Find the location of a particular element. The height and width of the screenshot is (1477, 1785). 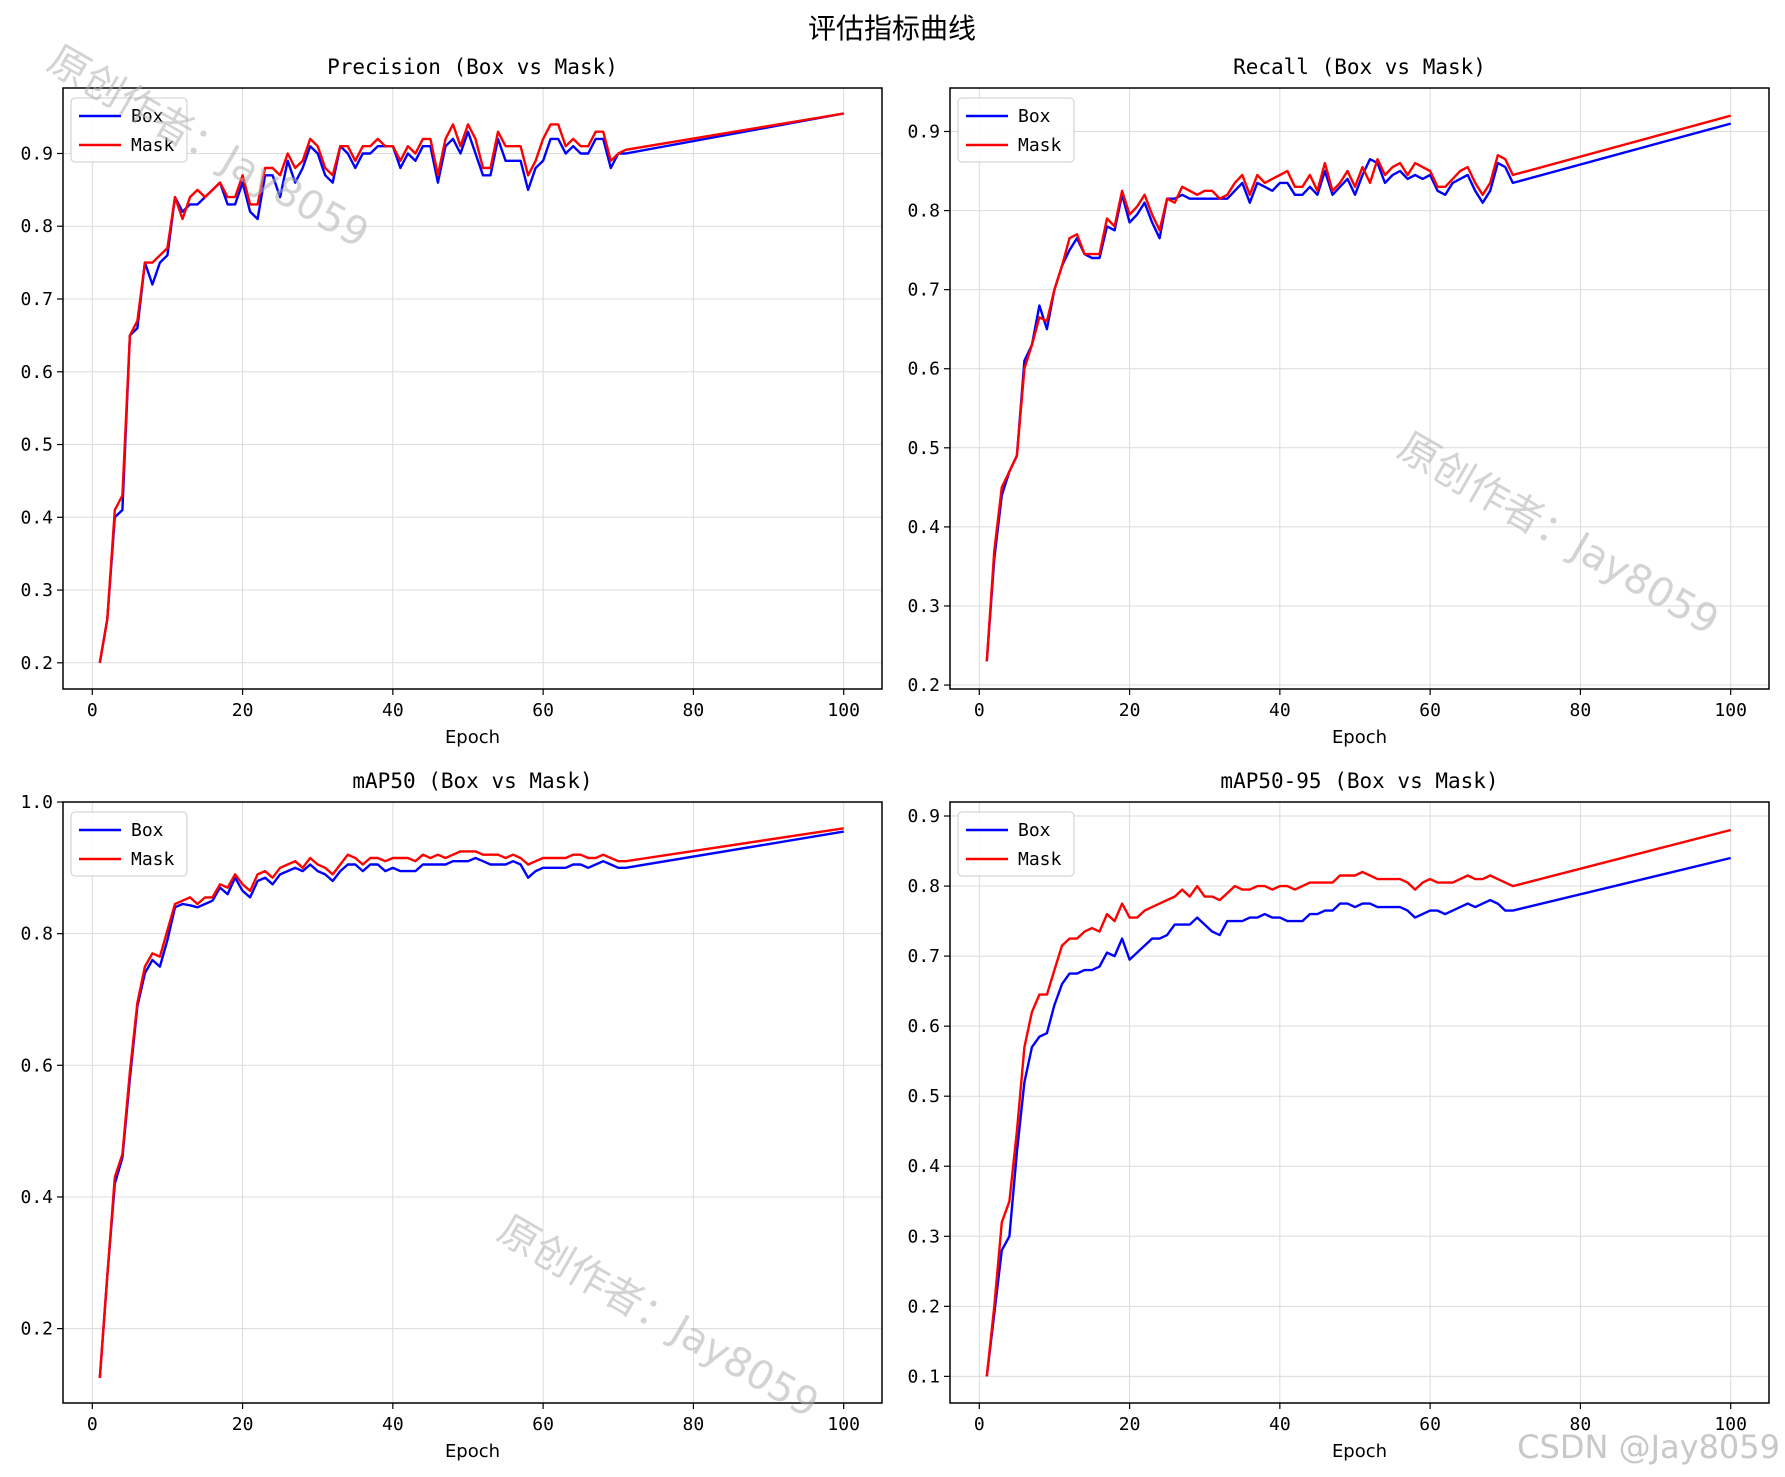

y-tick-label: 0.1 is located at coordinates (923, 1376).